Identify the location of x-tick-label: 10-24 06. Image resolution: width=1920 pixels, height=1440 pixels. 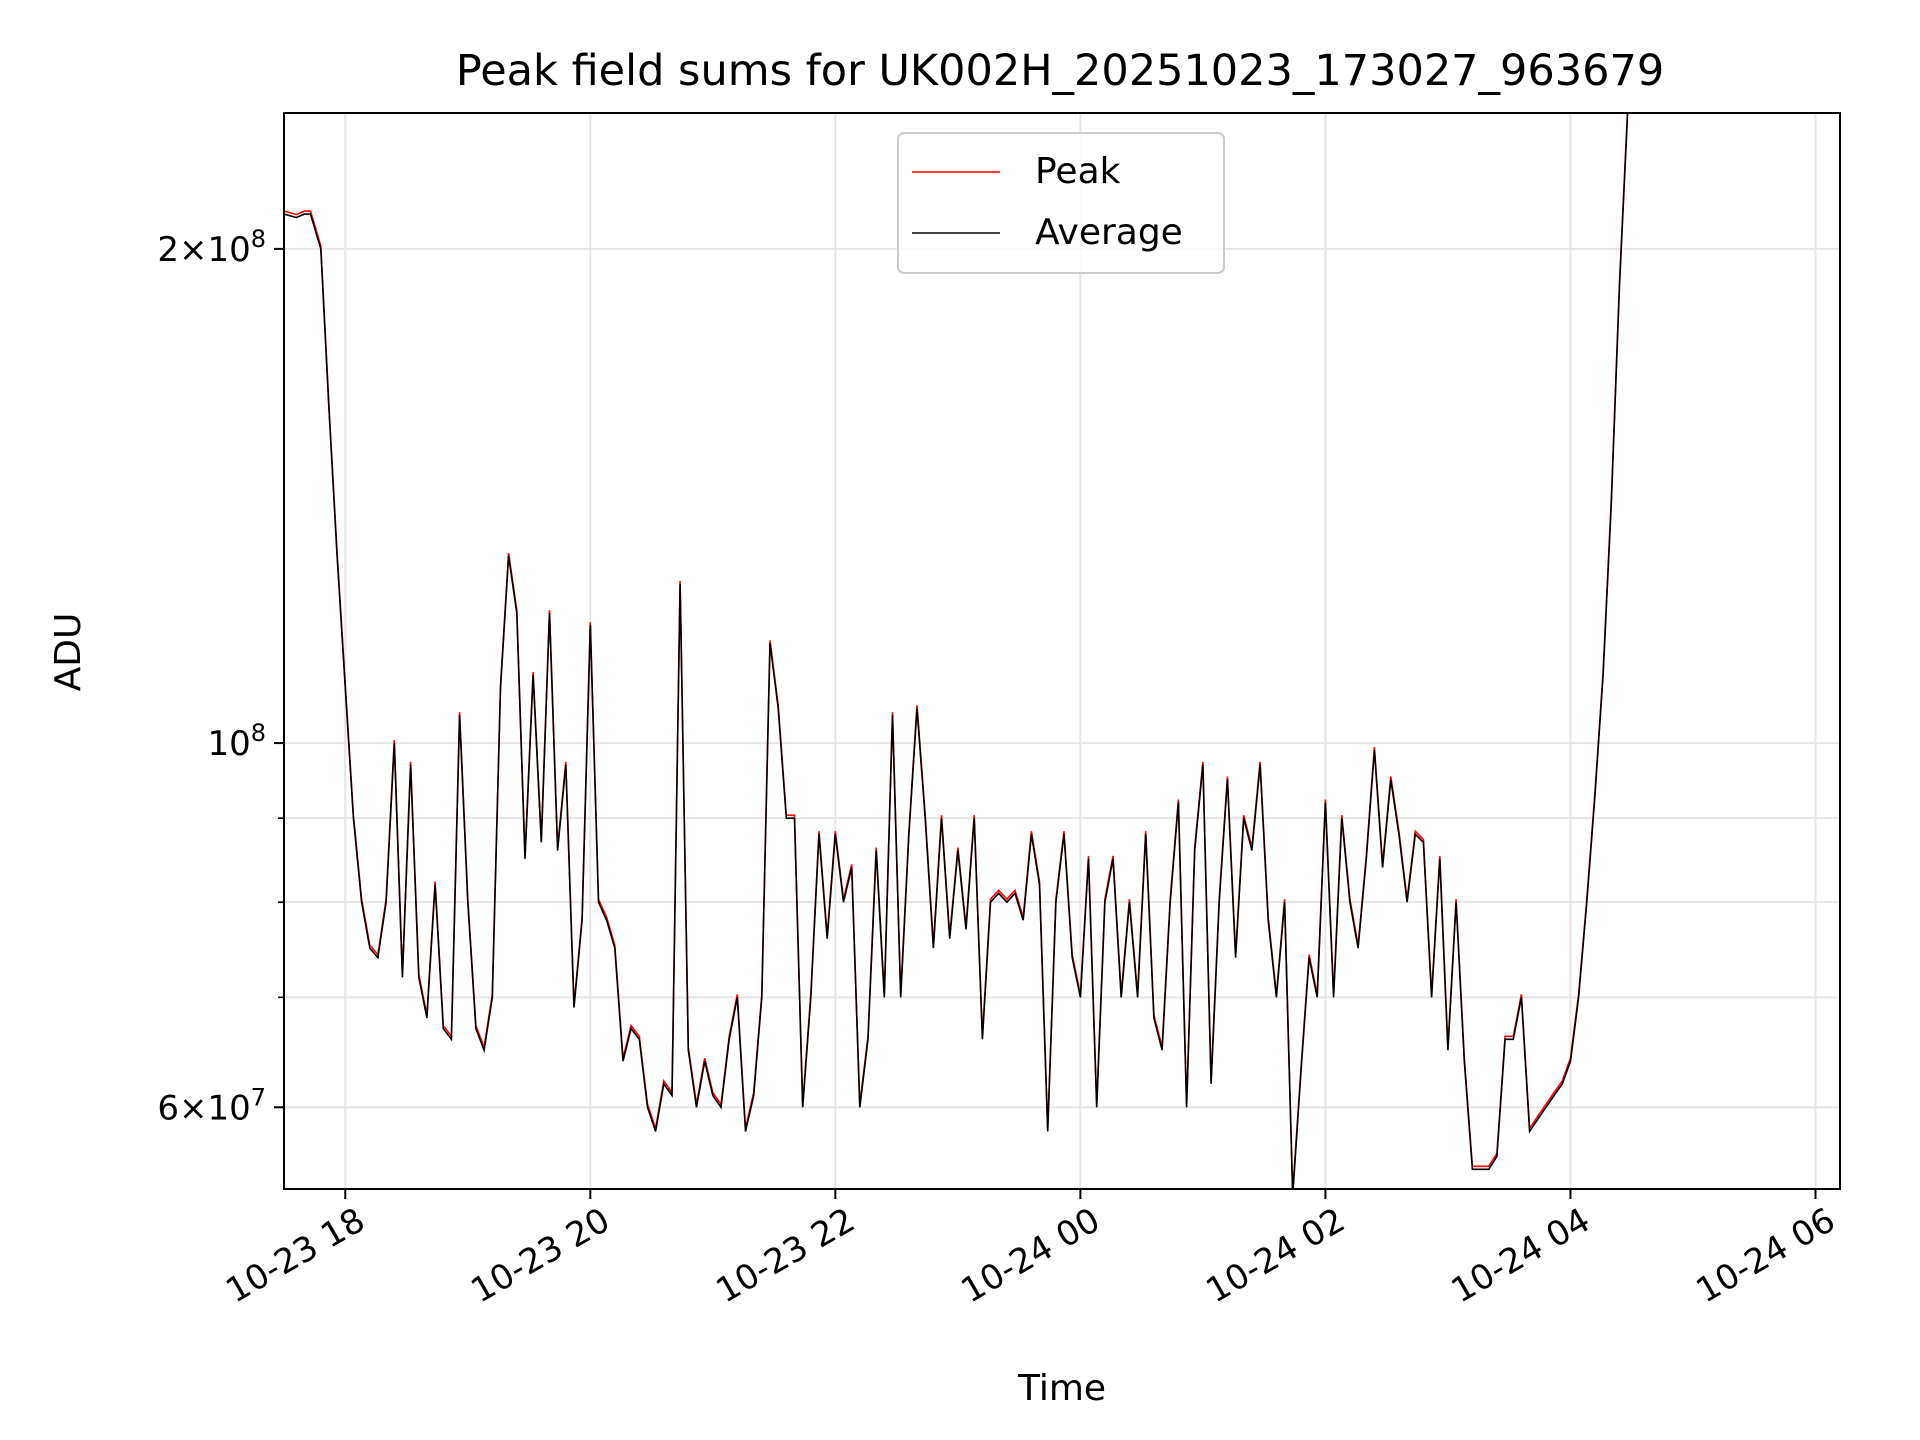
(1766, 1255).